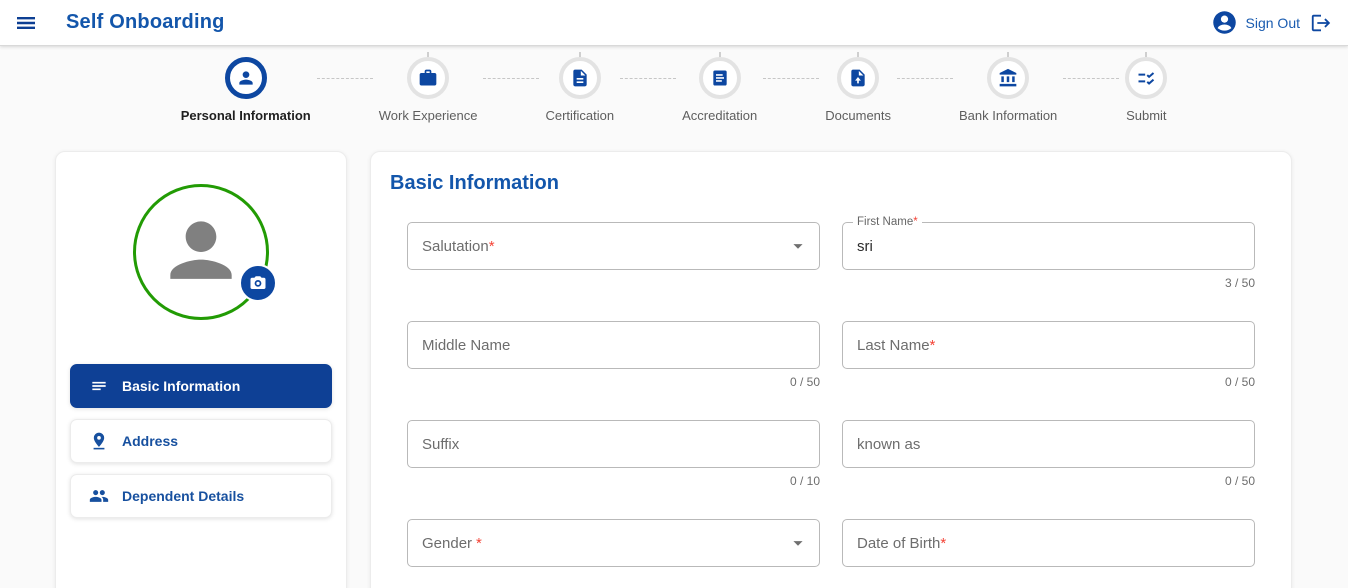 The image size is (1348, 588). What do you see at coordinates (613, 345) in the screenshot?
I see `middle-name-input: Middle Name` at bounding box center [613, 345].